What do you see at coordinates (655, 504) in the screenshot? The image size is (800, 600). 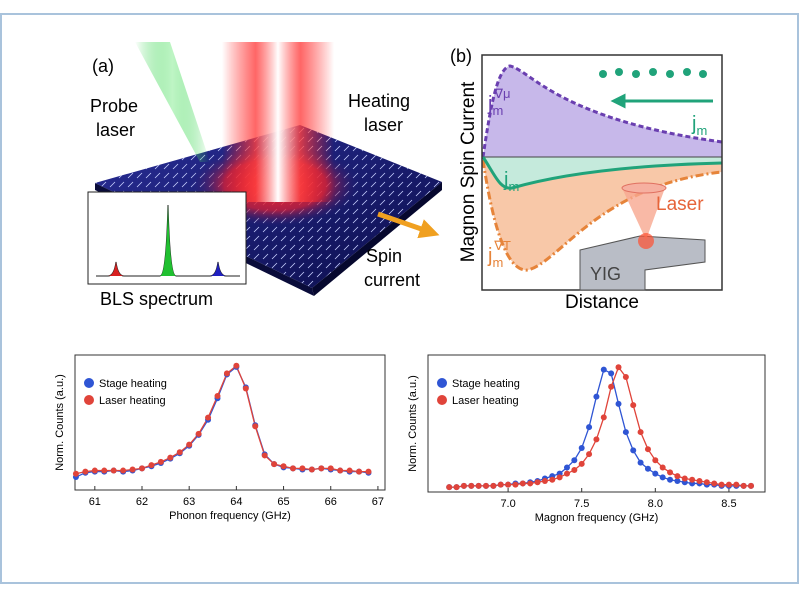 I see `x-tick-label: 8.0` at bounding box center [655, 504].